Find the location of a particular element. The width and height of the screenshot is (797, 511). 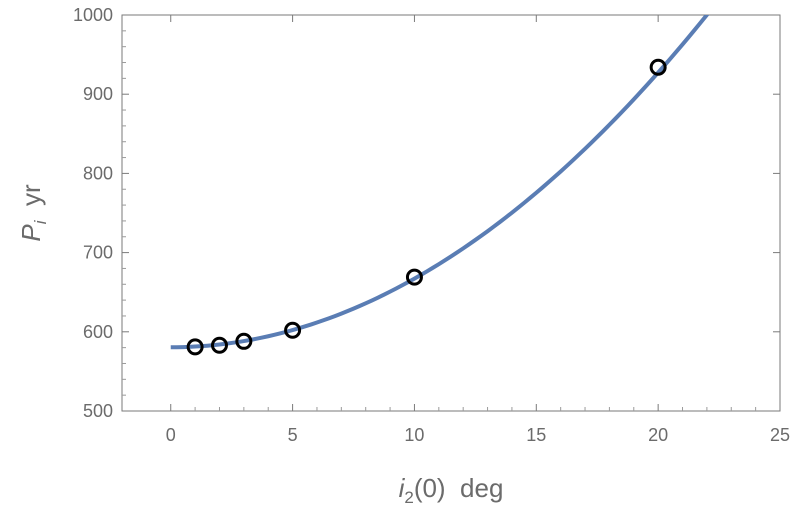

y-tick-label: 900 is located at coordinates (98, 94).